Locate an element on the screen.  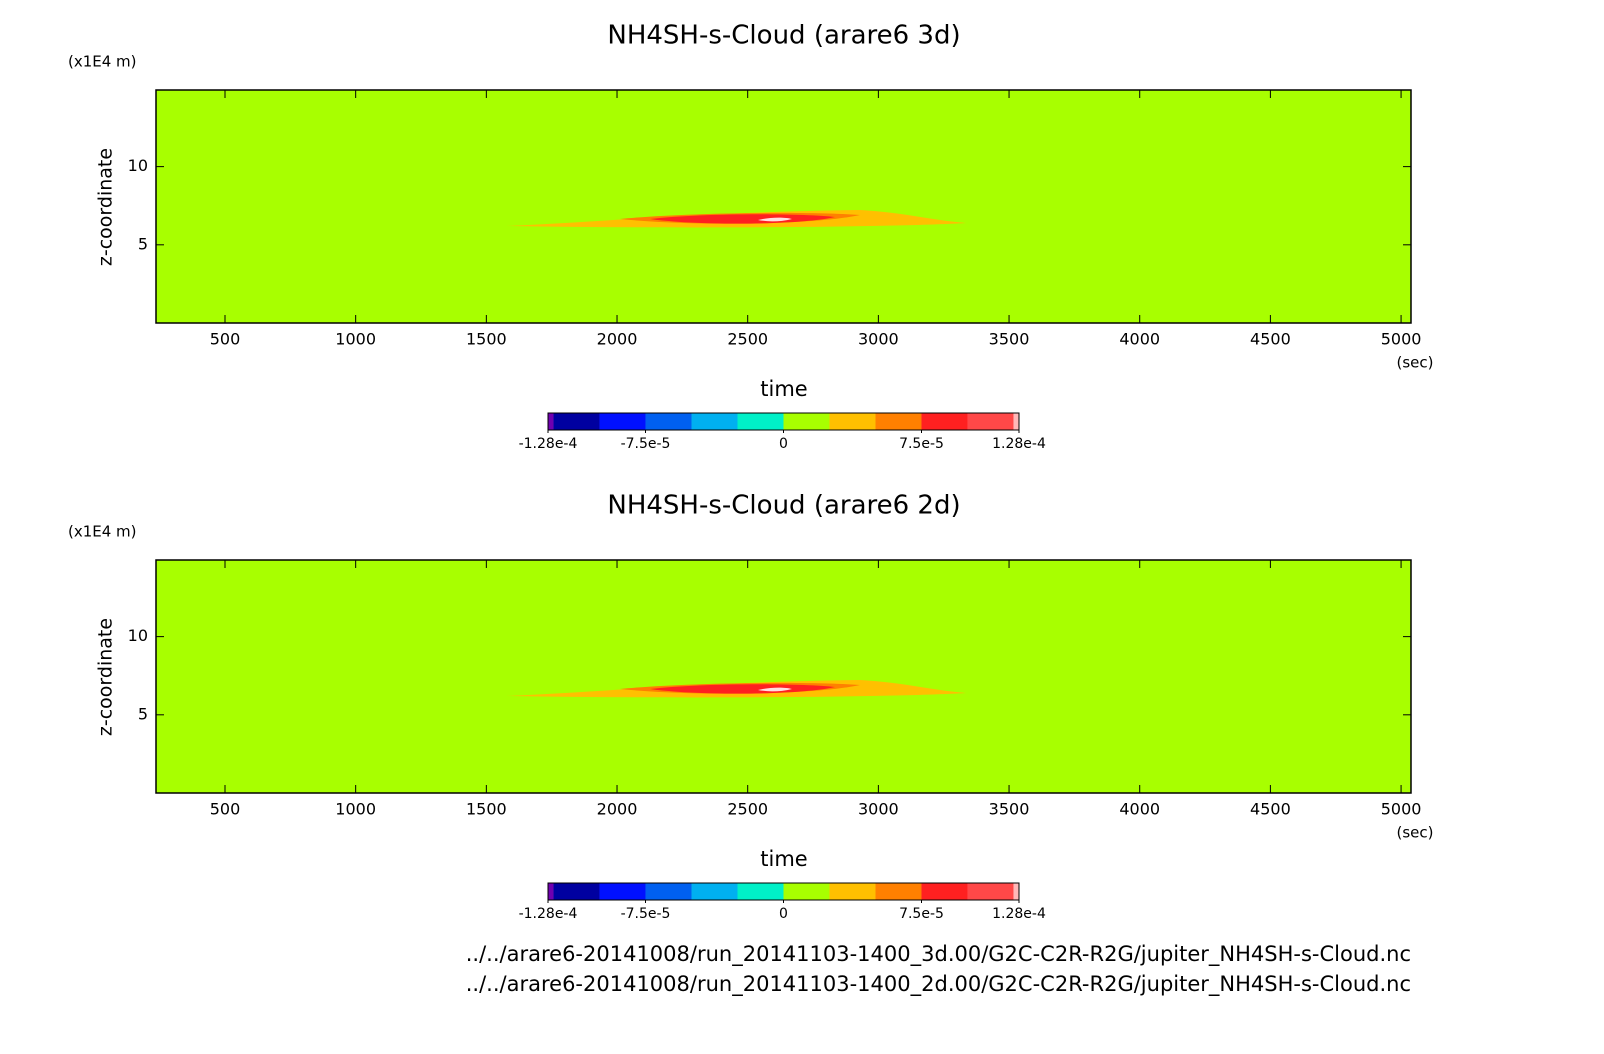
chart-title: NH4SH-s-Cloud (arare6 3d) is located at coordinates (783, 36).